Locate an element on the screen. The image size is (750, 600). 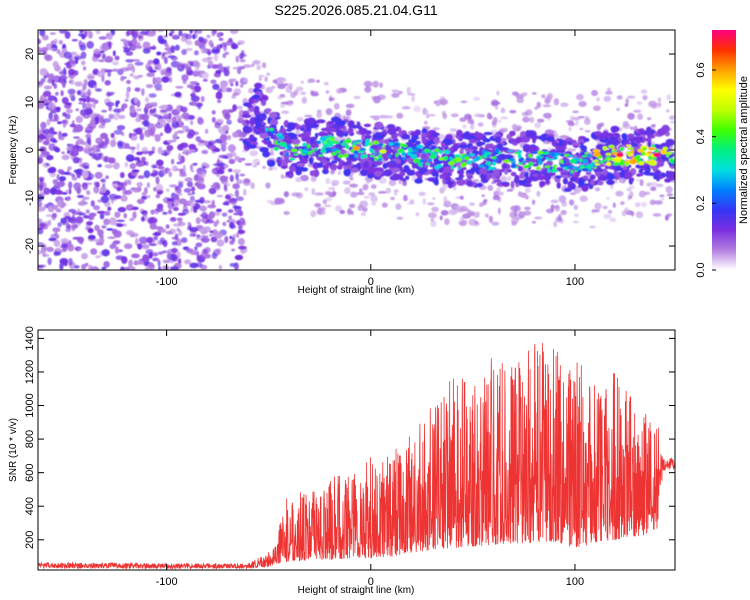
y-tick-label: 20 is located at coordinates (30, 54).